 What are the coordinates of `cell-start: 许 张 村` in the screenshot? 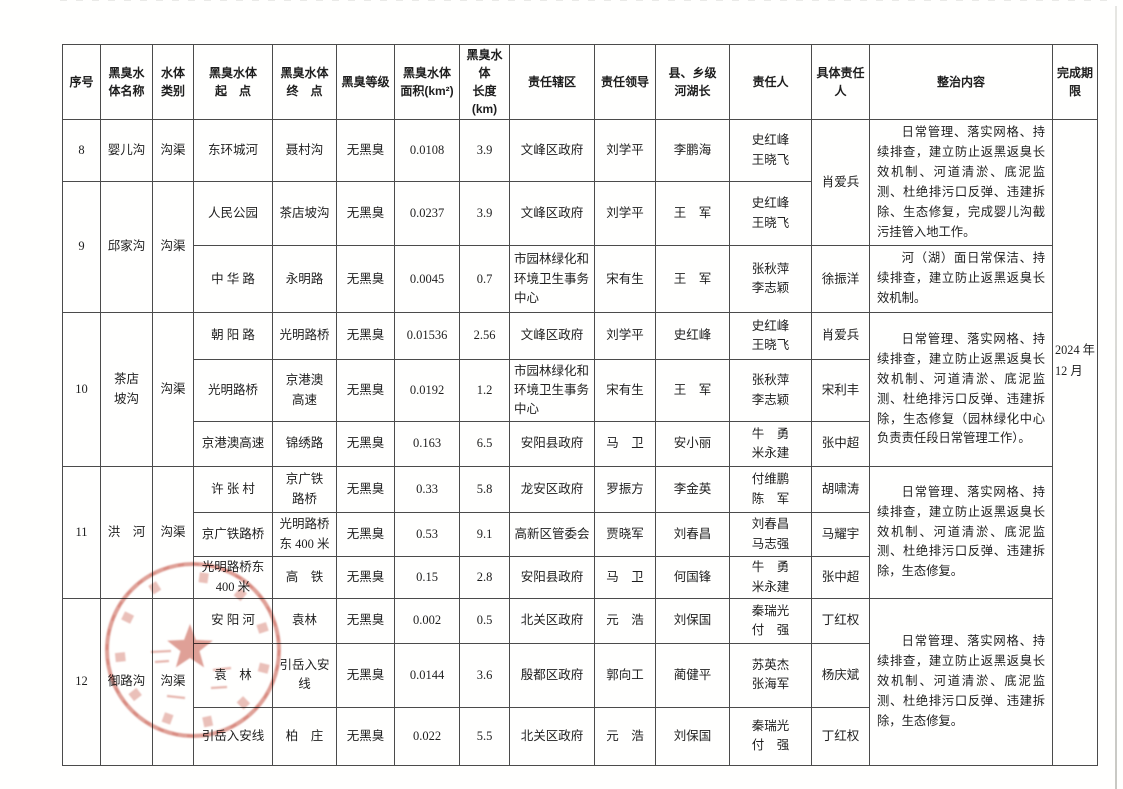 It's located at (233, 490).